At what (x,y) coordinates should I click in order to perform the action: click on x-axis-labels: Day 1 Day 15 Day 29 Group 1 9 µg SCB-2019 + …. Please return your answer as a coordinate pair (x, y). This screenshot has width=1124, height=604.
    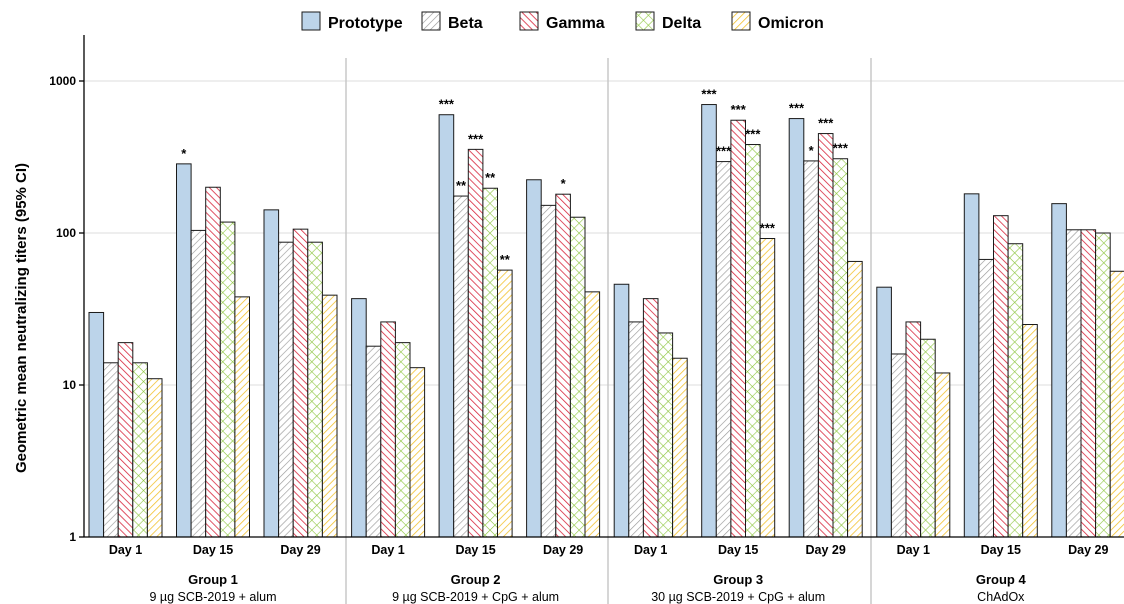
    Looking at the image, I should click on (609, 573).